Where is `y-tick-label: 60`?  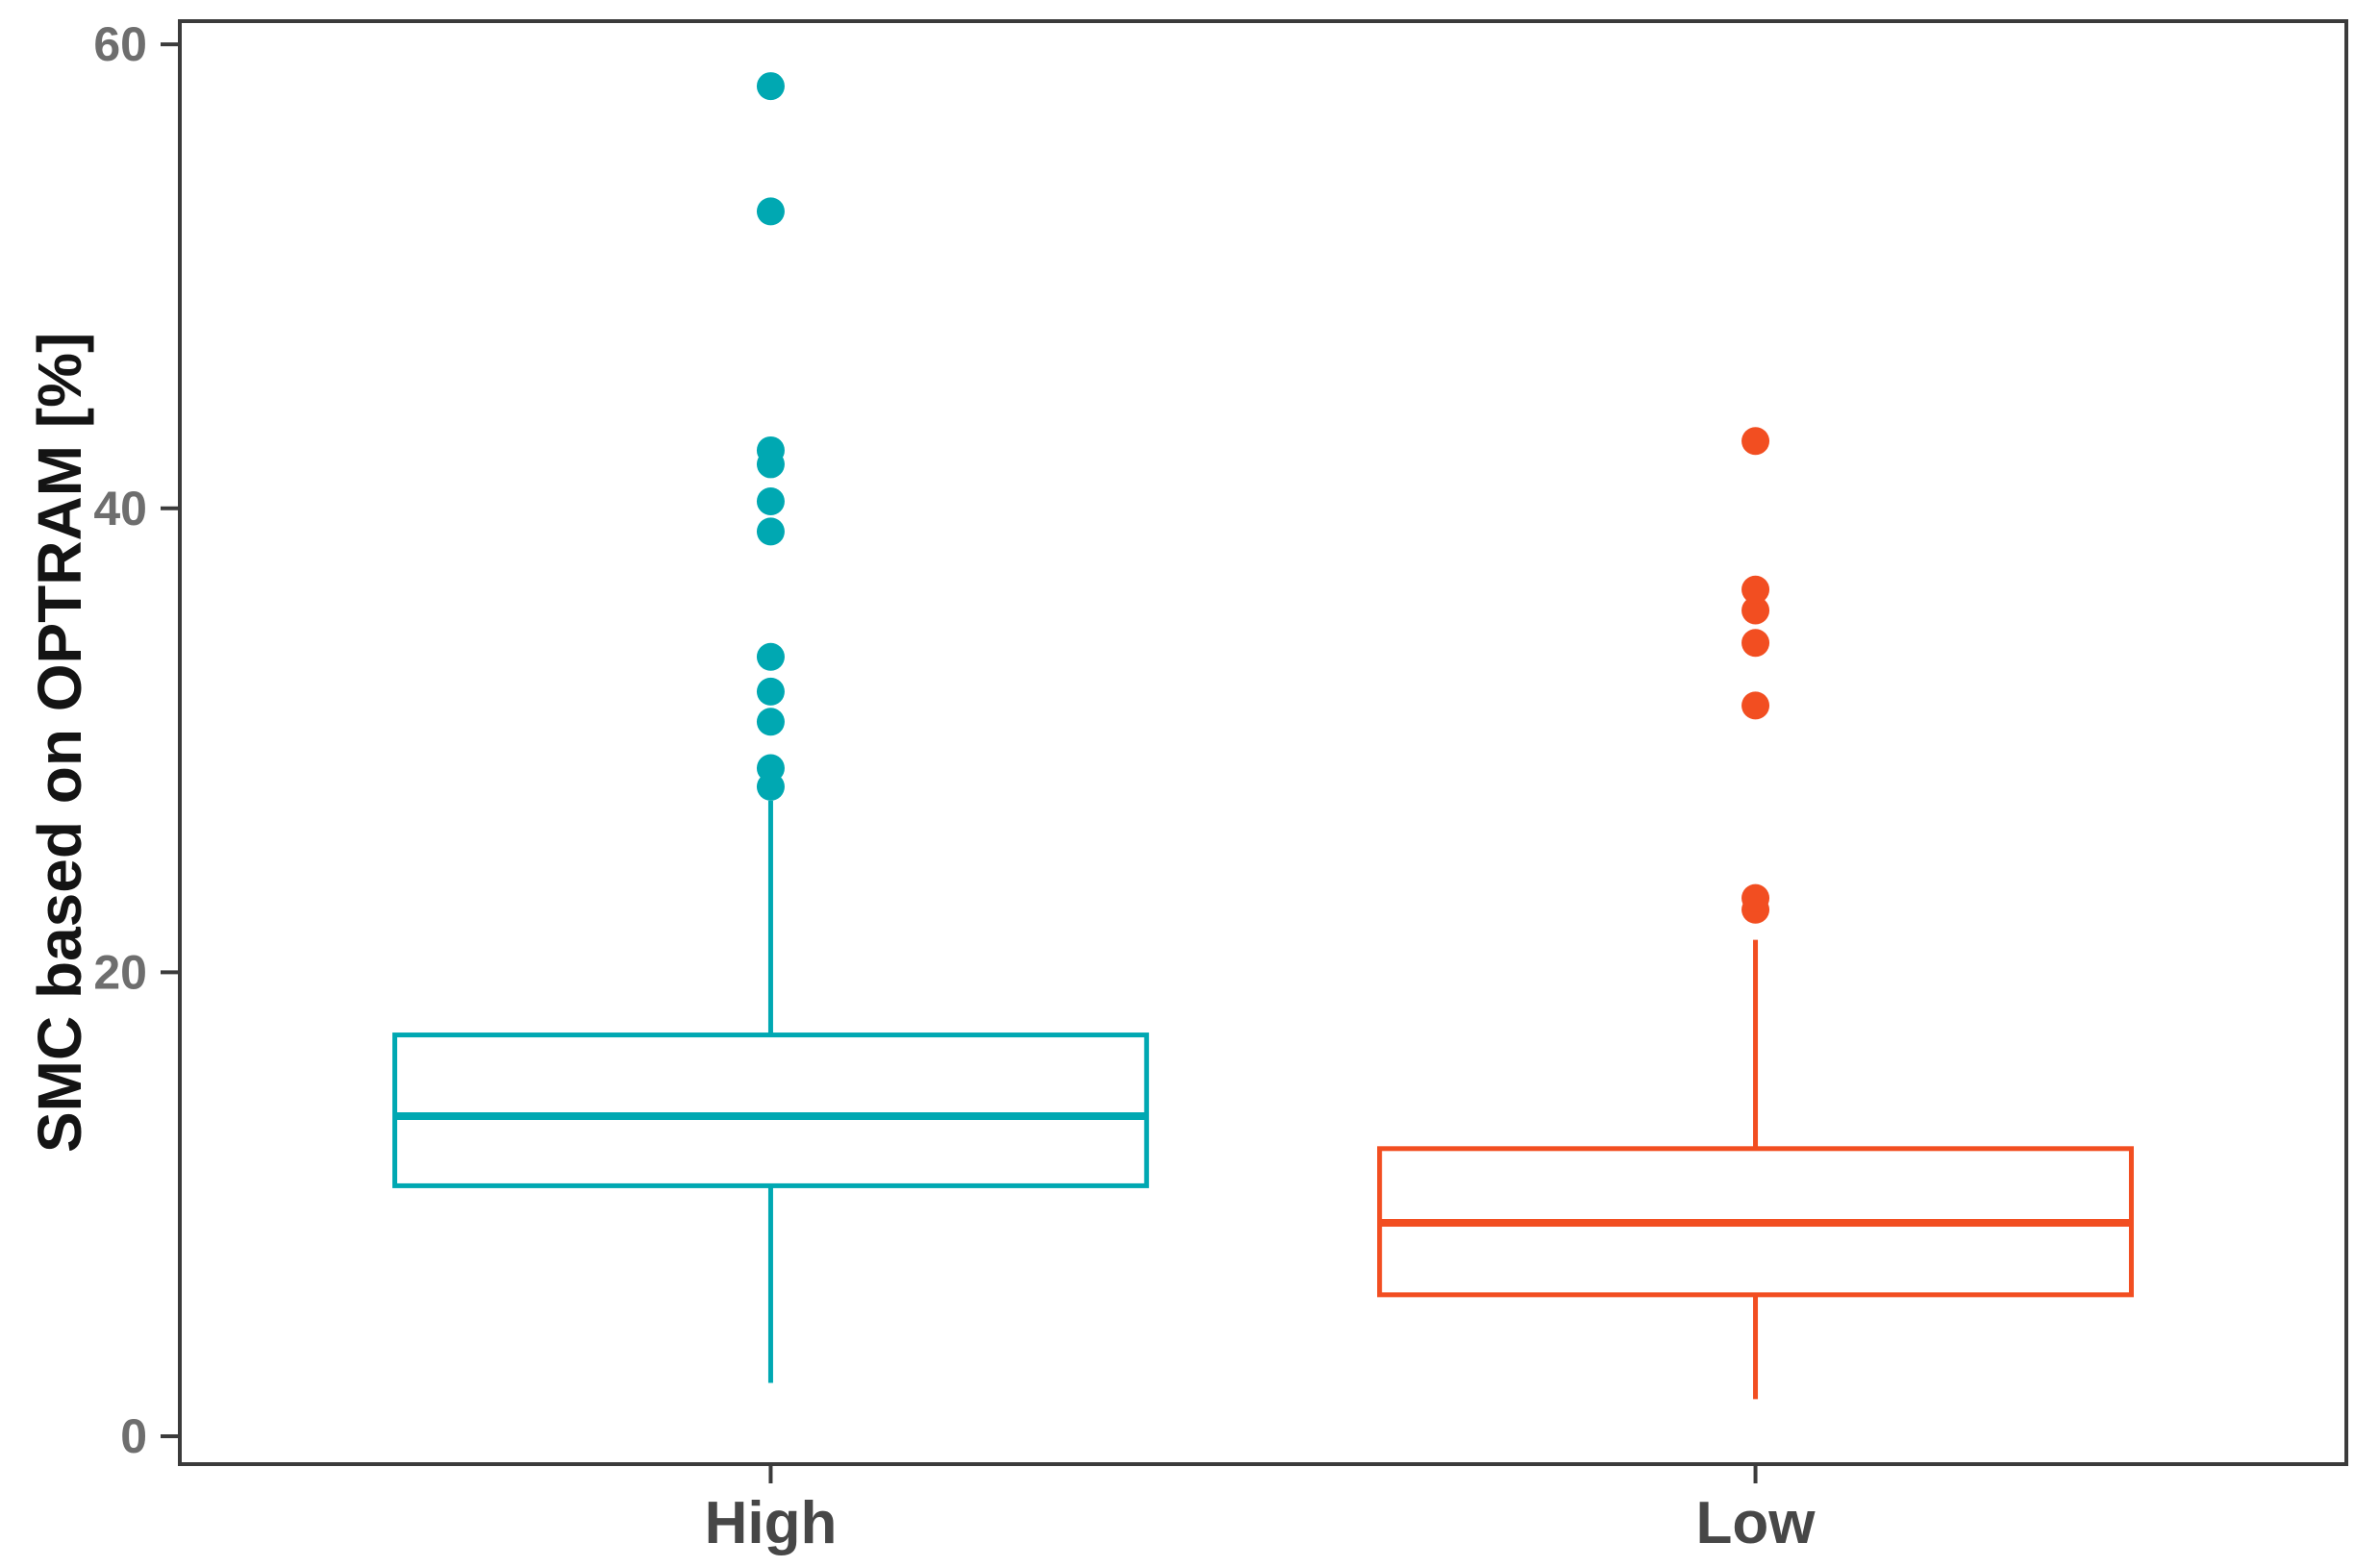
y-tick-label: 60 is located at coordinates (120, 44).